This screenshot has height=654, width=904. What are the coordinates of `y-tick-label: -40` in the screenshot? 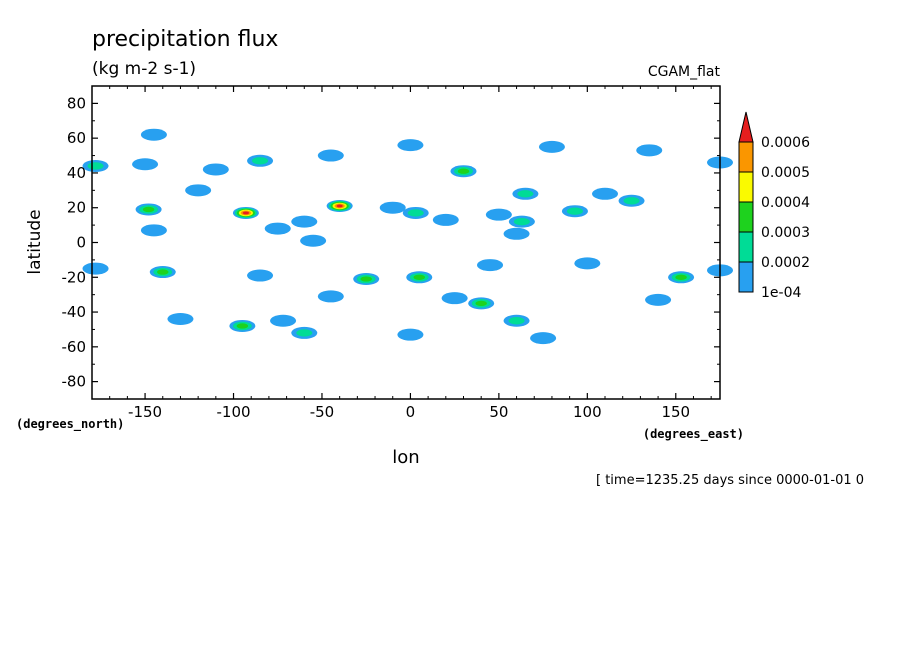 It's located at (74, 312).